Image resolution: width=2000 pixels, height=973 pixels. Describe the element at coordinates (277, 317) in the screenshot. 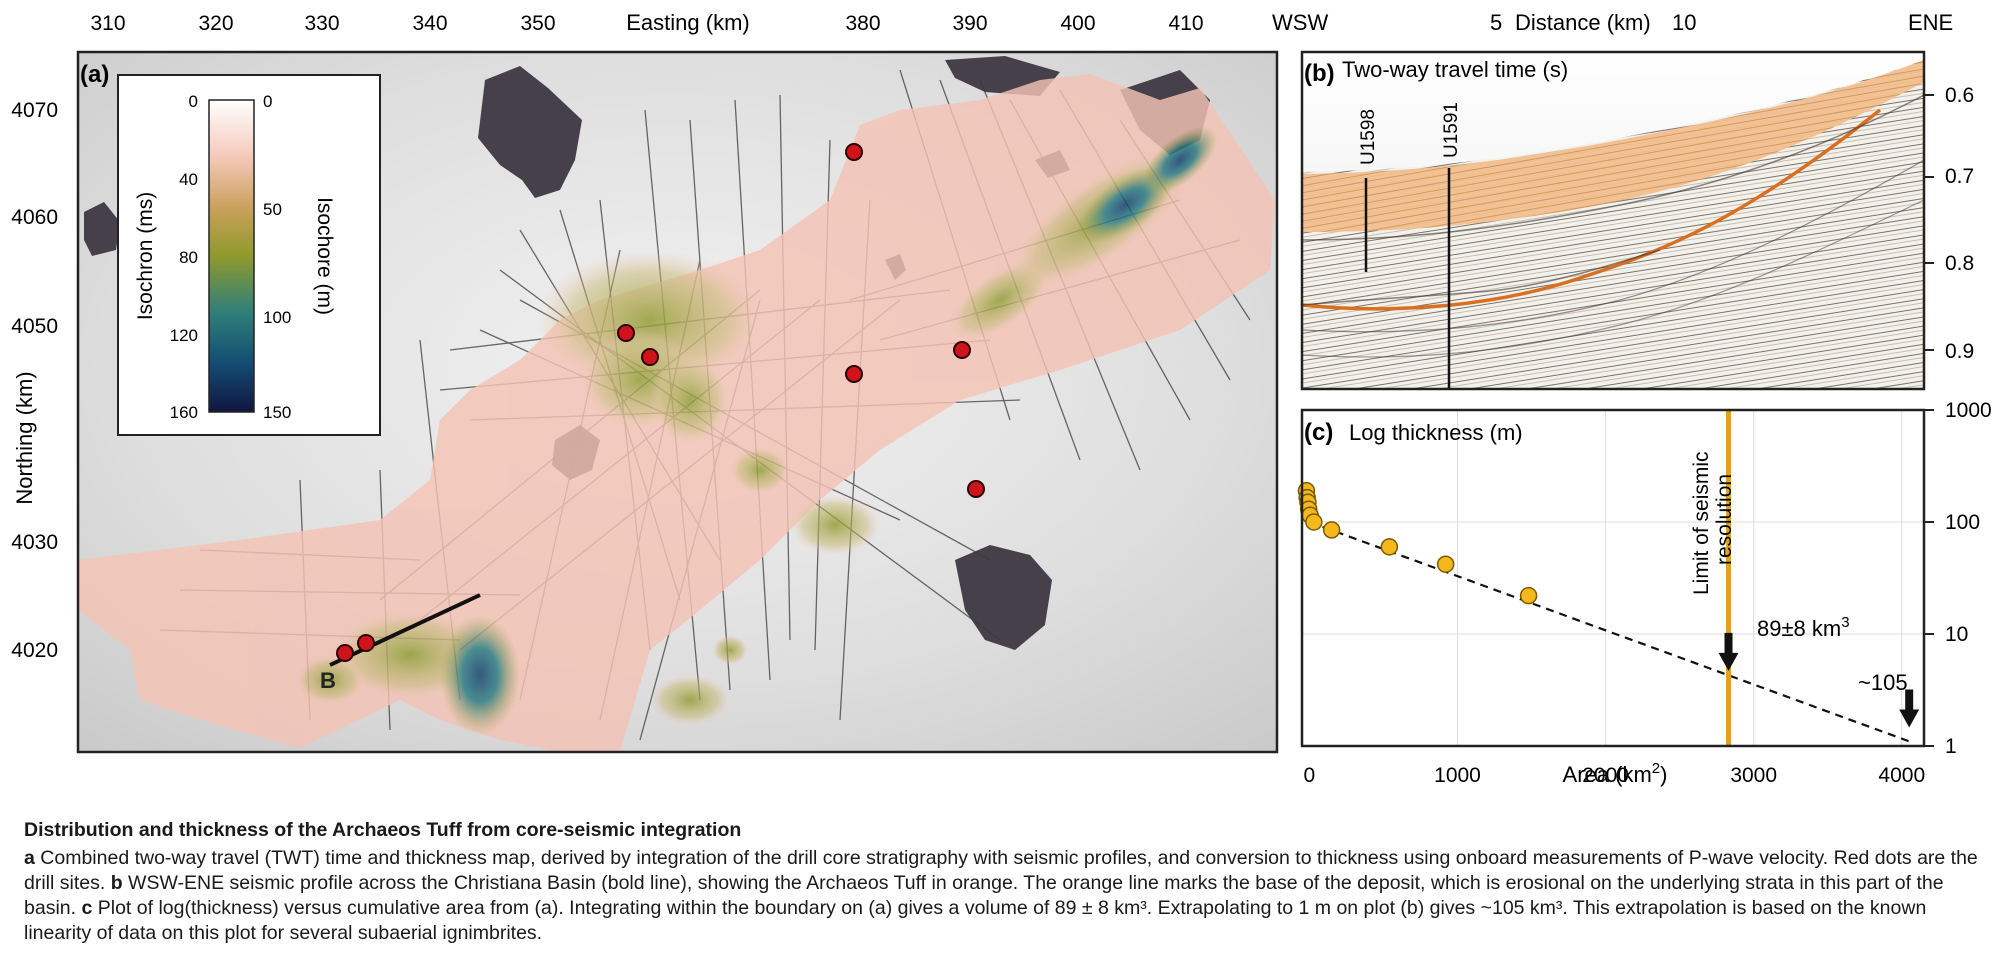

I see `svg-text: 100` at that location.